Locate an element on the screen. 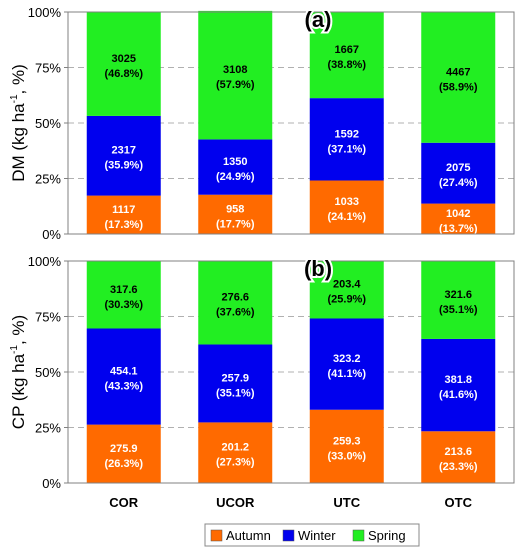  legend-label-autumn: Autumn is located at coordinates (248, 535).